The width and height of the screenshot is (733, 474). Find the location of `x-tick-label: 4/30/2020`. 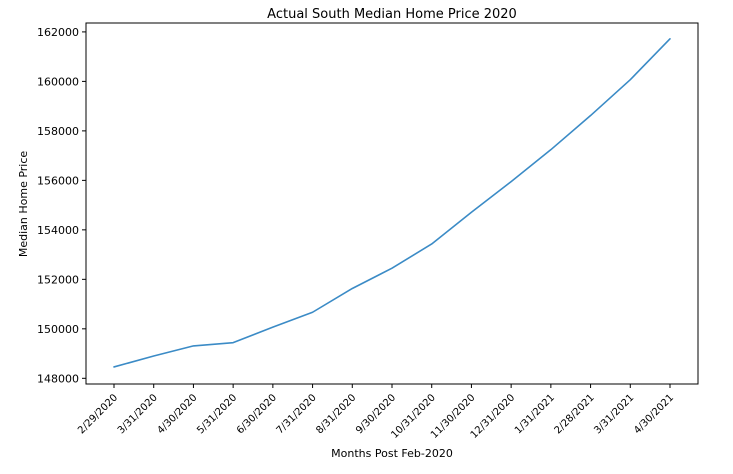

x-tick-label: 4/30/2020 is located at coordinates (178, 414).